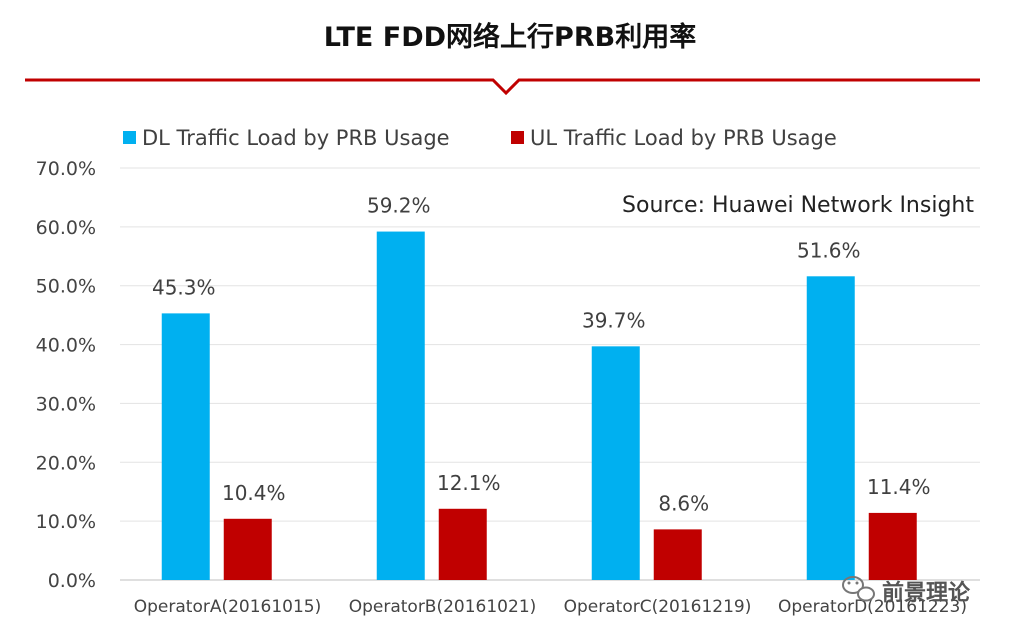 This screenshot has width=1019, height=638. I want to click on data-label: 45.3%, so click(184, 287).